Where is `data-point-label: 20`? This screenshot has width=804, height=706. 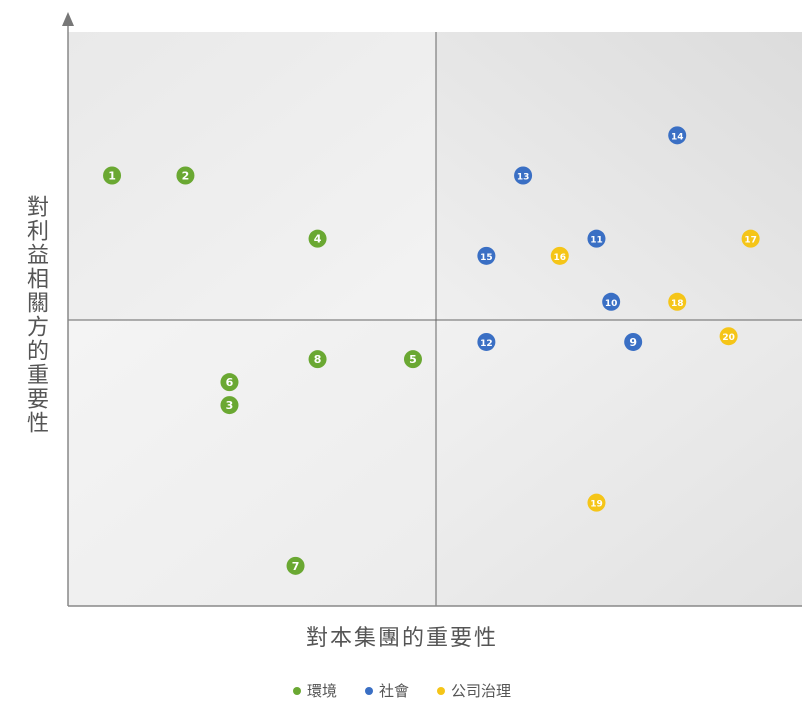
data-point-label: 20 is located at coordinates (728, 338).